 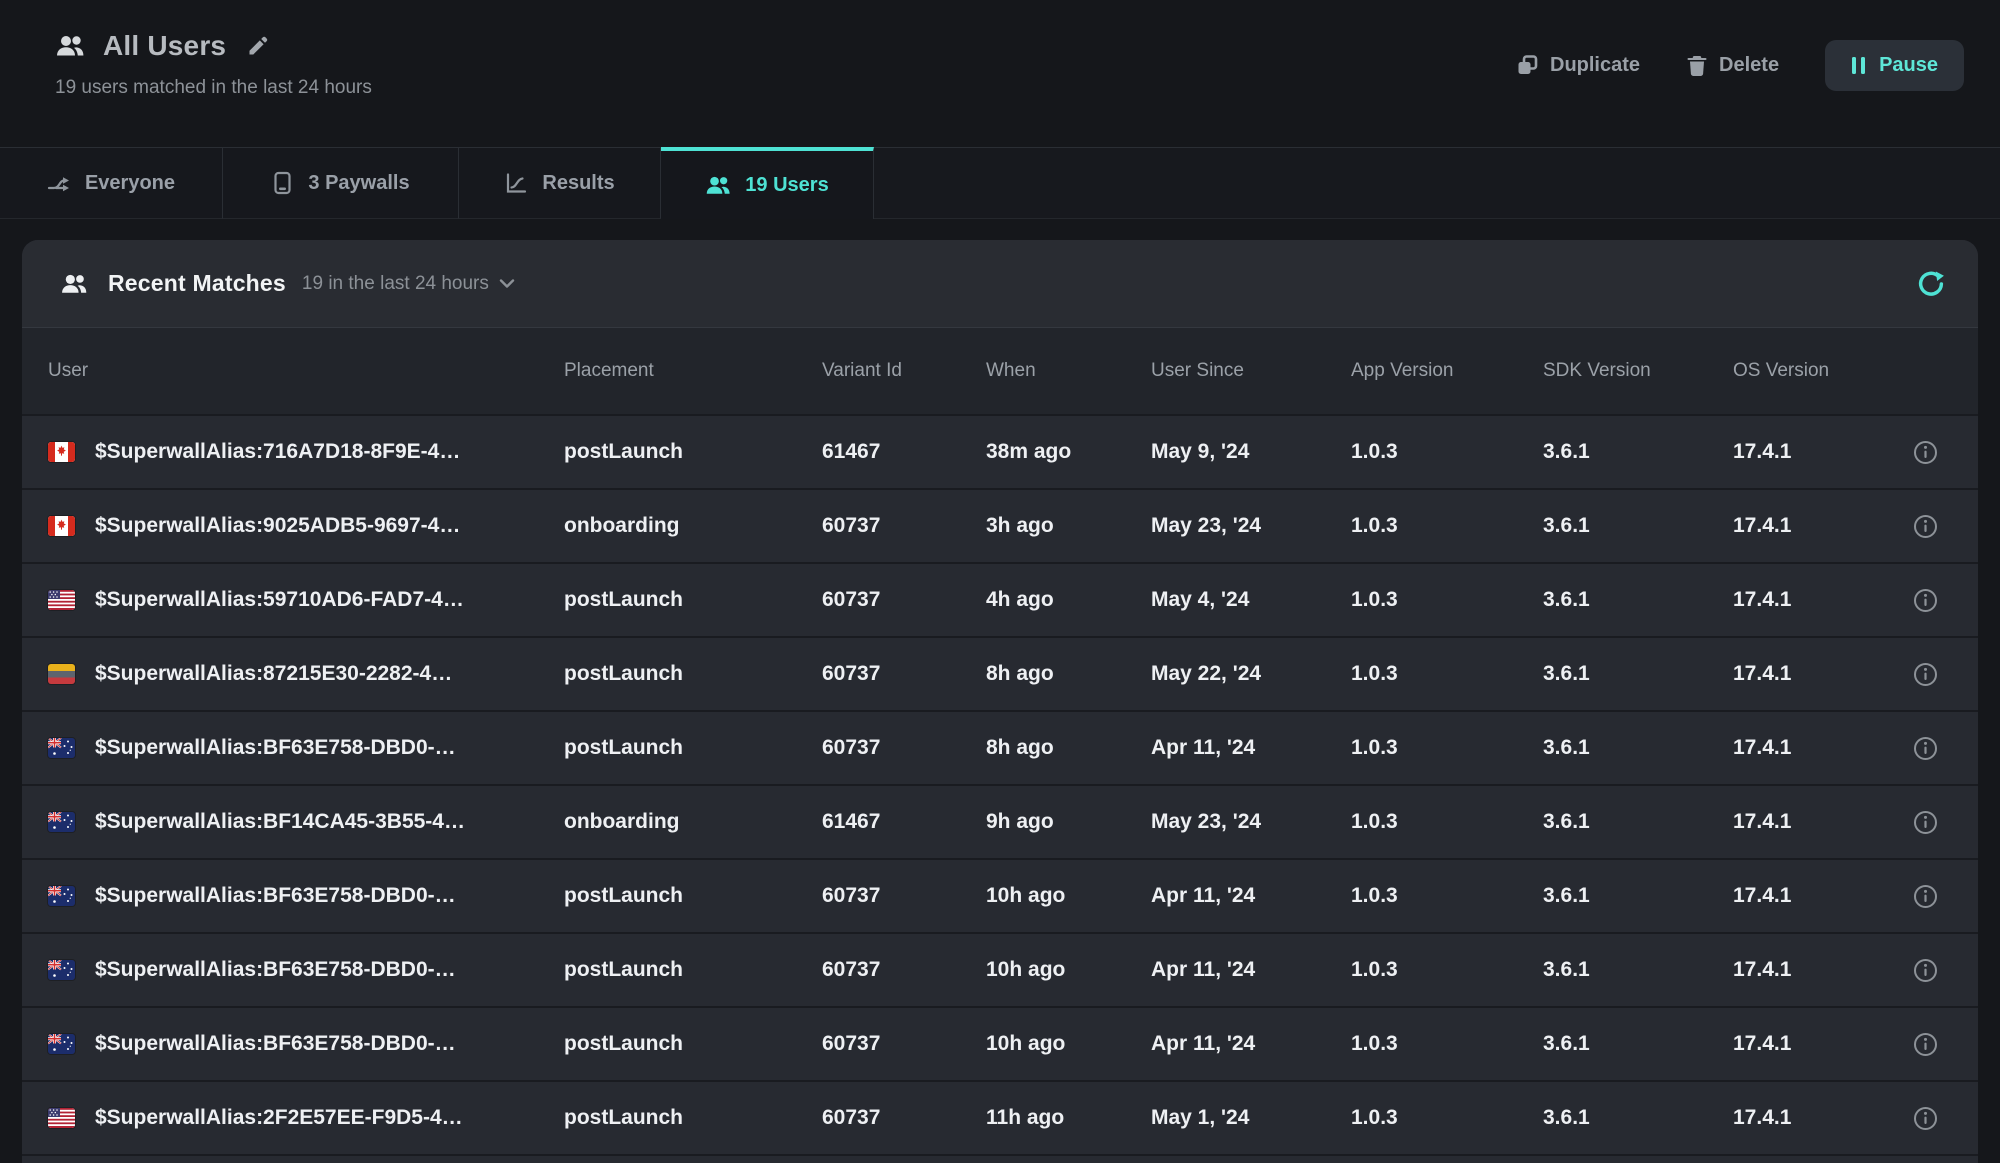 What do you see at coordinates (1402, 370) in the screenshot?
I see `column-header-app-version: App Version` at bounding box center [1402, 370].